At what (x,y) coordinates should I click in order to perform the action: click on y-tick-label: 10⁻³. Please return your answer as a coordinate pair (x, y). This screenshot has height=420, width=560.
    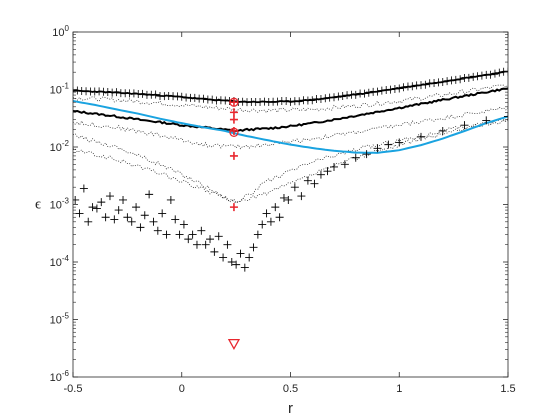
    Looking at the image, I should click on (60, 204).